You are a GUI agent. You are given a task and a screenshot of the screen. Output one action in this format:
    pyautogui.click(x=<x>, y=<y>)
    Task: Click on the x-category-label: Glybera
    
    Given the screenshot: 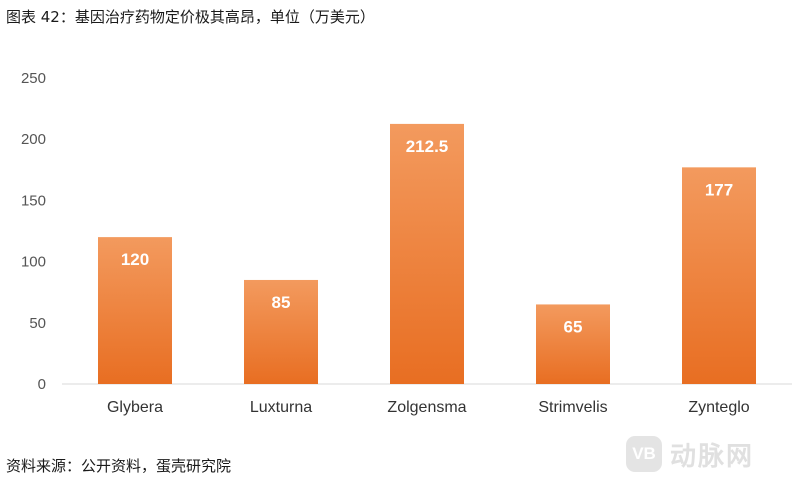 What is the action you would take?
    pyautogui.click(x=135, y=407)
    